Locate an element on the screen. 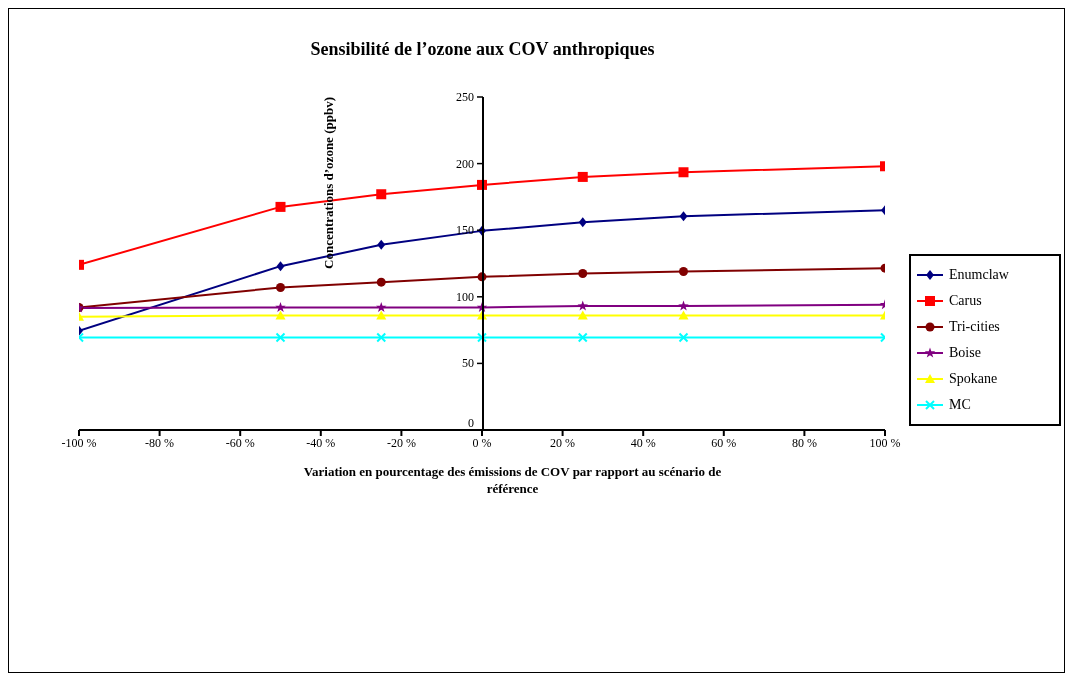  x-tick-label: -80 % is located at coordinates (160, 442).